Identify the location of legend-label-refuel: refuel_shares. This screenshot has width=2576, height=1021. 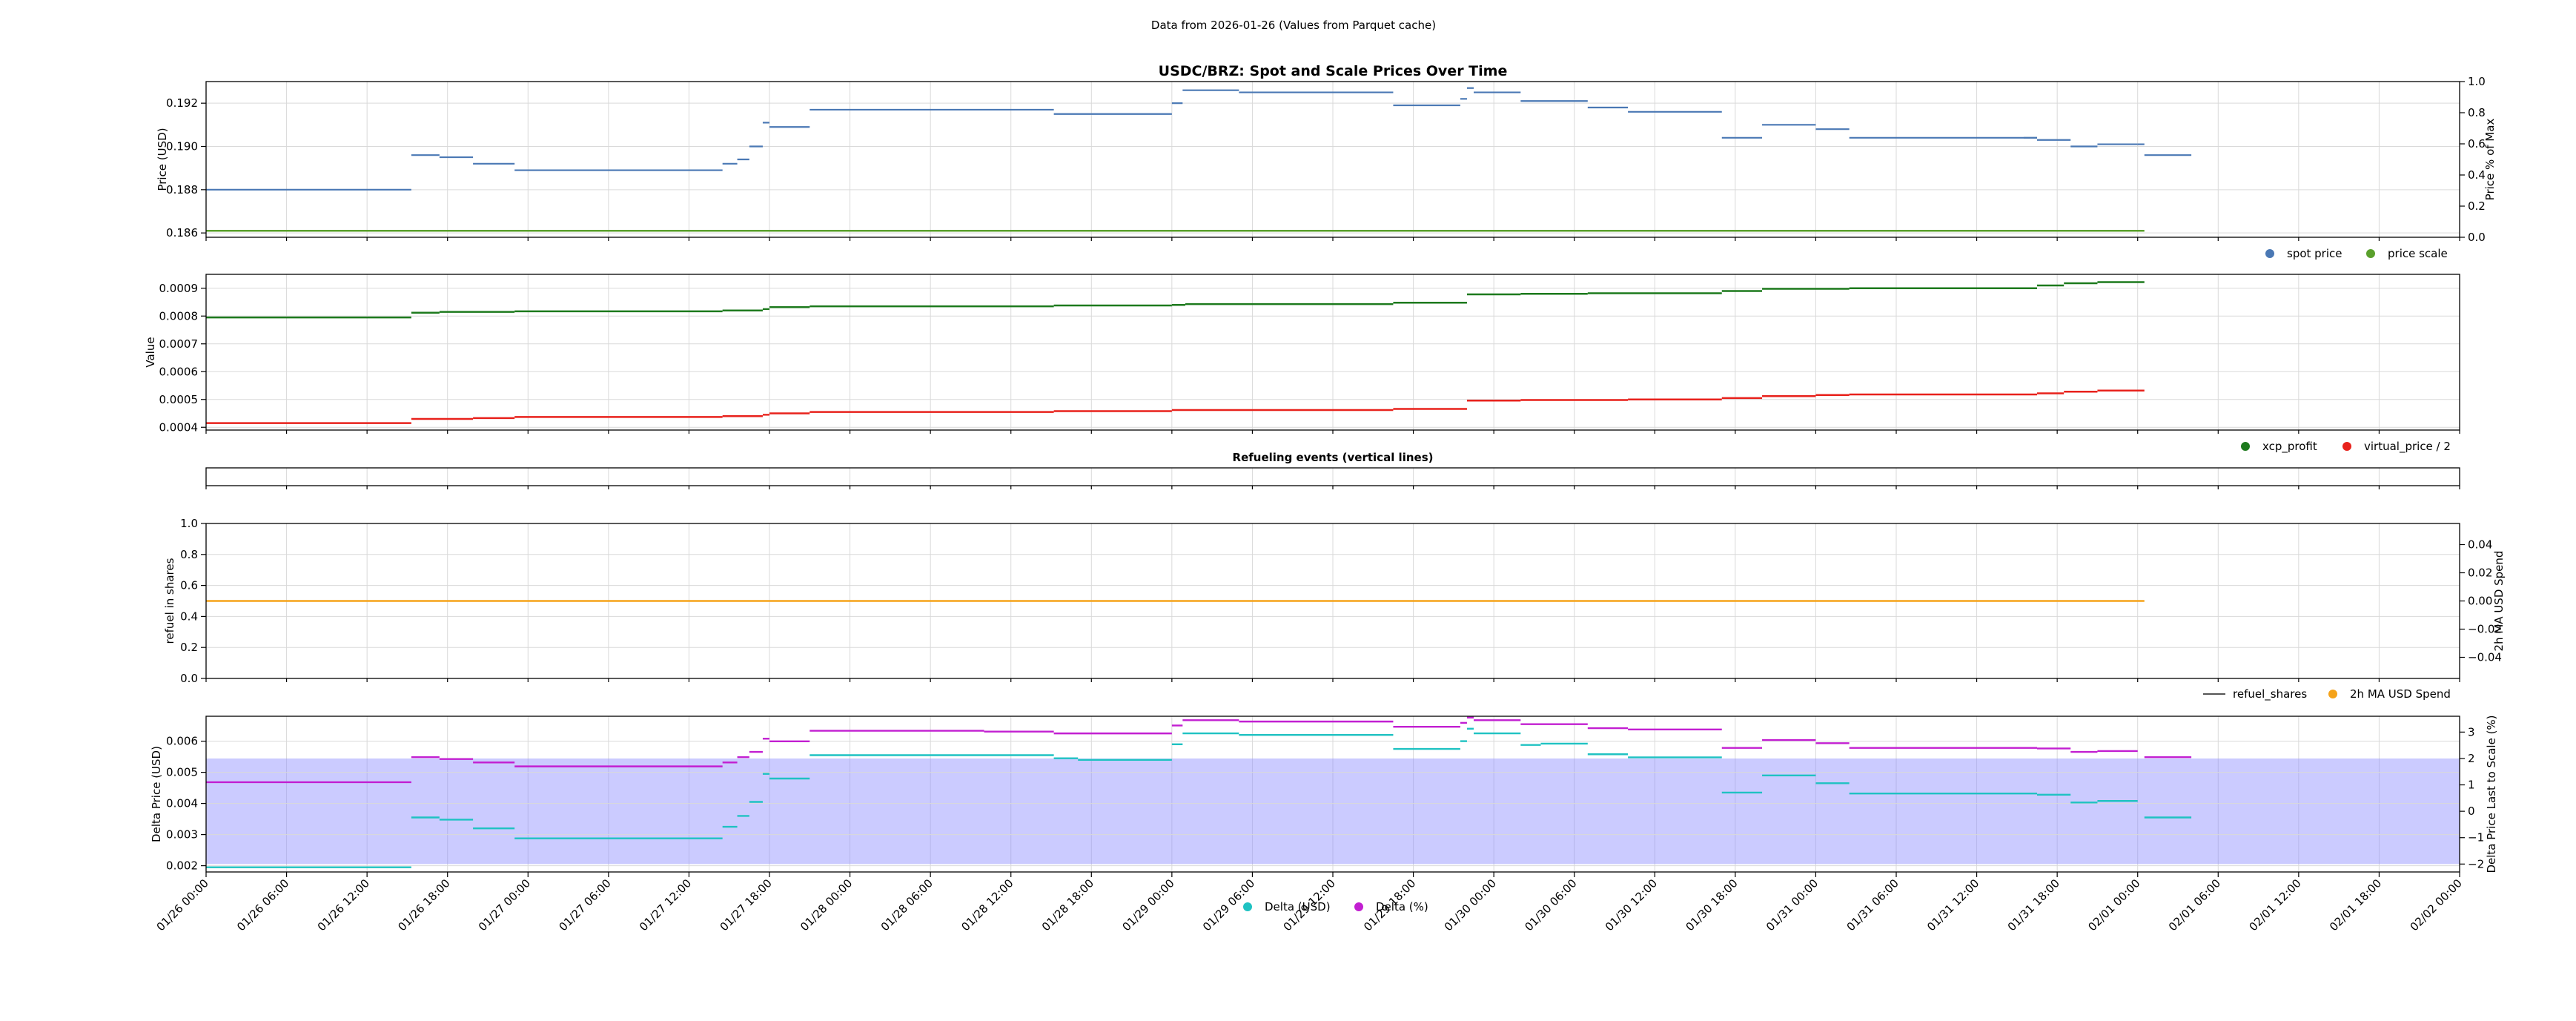
(2270, 694).